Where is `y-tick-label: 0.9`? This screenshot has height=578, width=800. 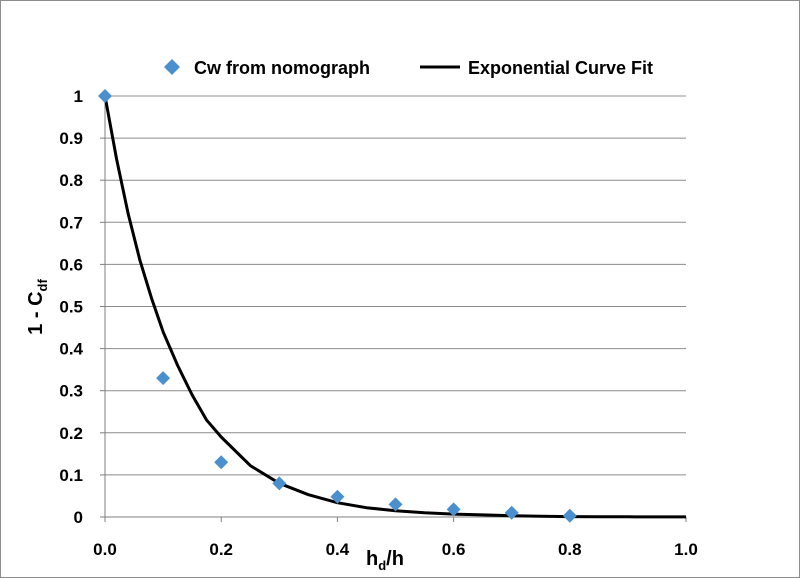
y-tick-label: 0.9 is located at coordinates (71, 138).